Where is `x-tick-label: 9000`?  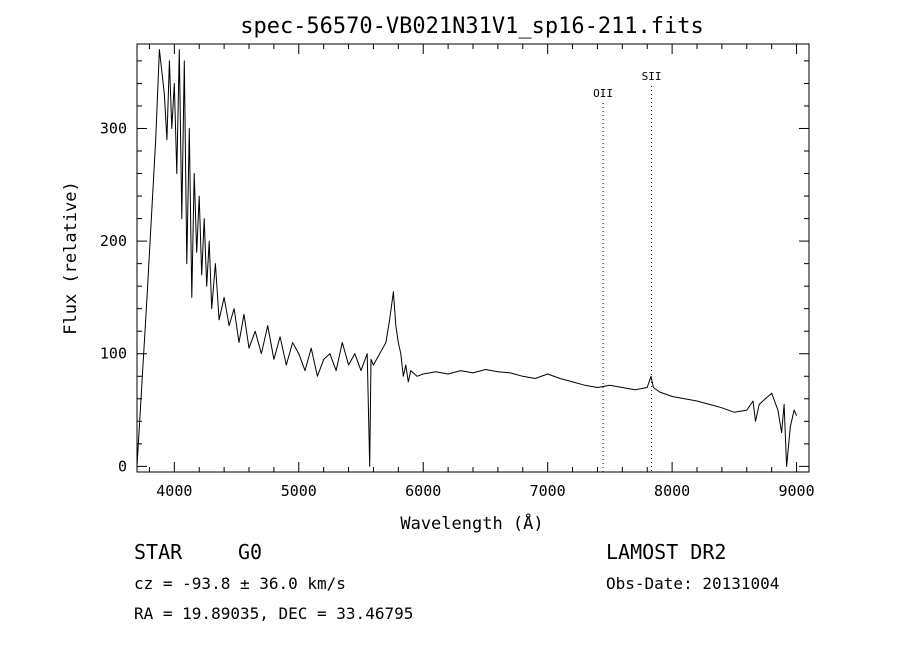
x-tick-label: 9000 is located at coordinates (796, 491).